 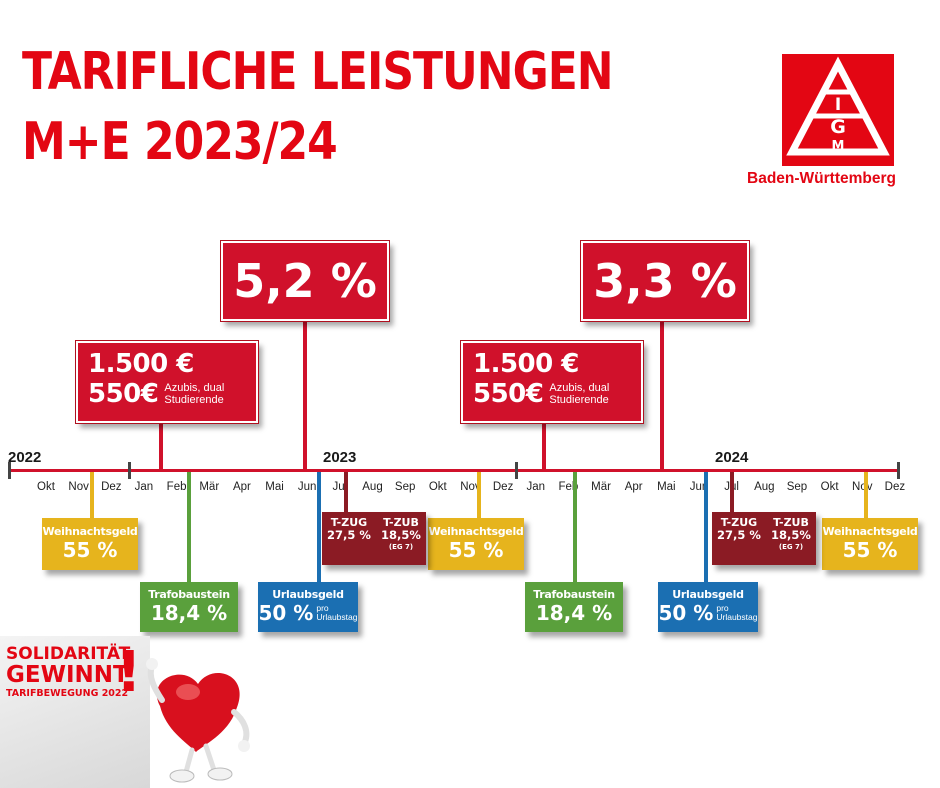 What do you see at coordinates (732, 457) in the screenshot?
I see `year-label-2024: 2024` at bounding box center [732, 457].